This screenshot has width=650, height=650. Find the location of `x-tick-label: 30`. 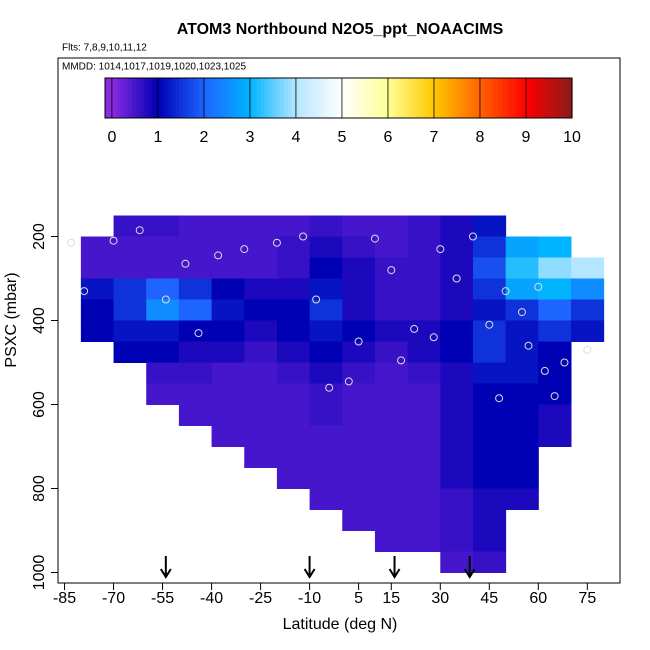

x-tick-label: 30 is located at coordinates (440, 598).